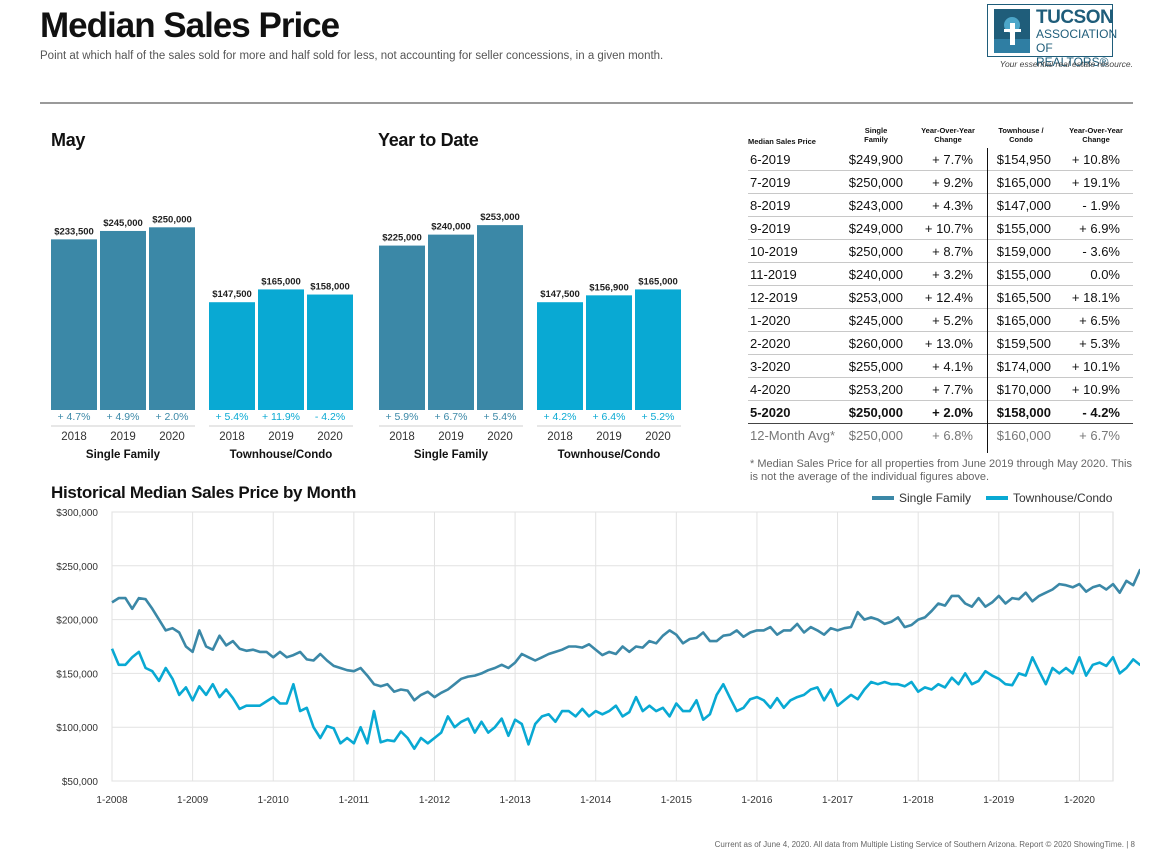 The height and width of the screenshot is (862, 1157). Describe the element at coordinates (940, 343) in the screenshot. I see `table-row: 2-2020 $260,000 + 13.0% $159,500 + 5.3%` at that location.